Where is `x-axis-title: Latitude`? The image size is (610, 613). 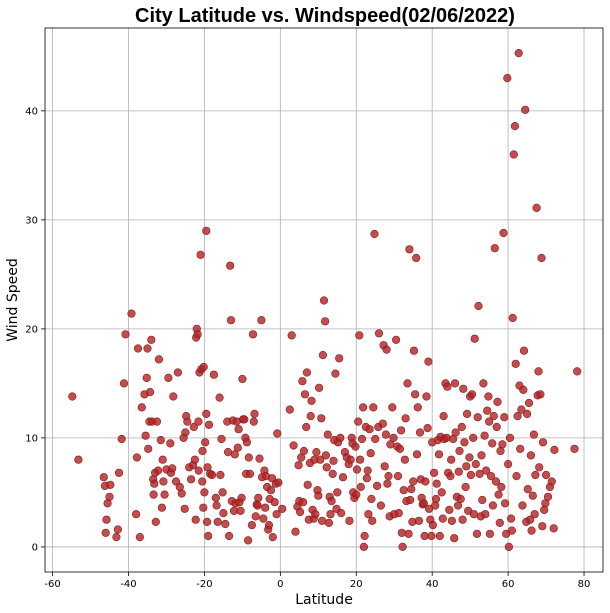
x-axis-title: Latitude is located at coordinates (324, 600).